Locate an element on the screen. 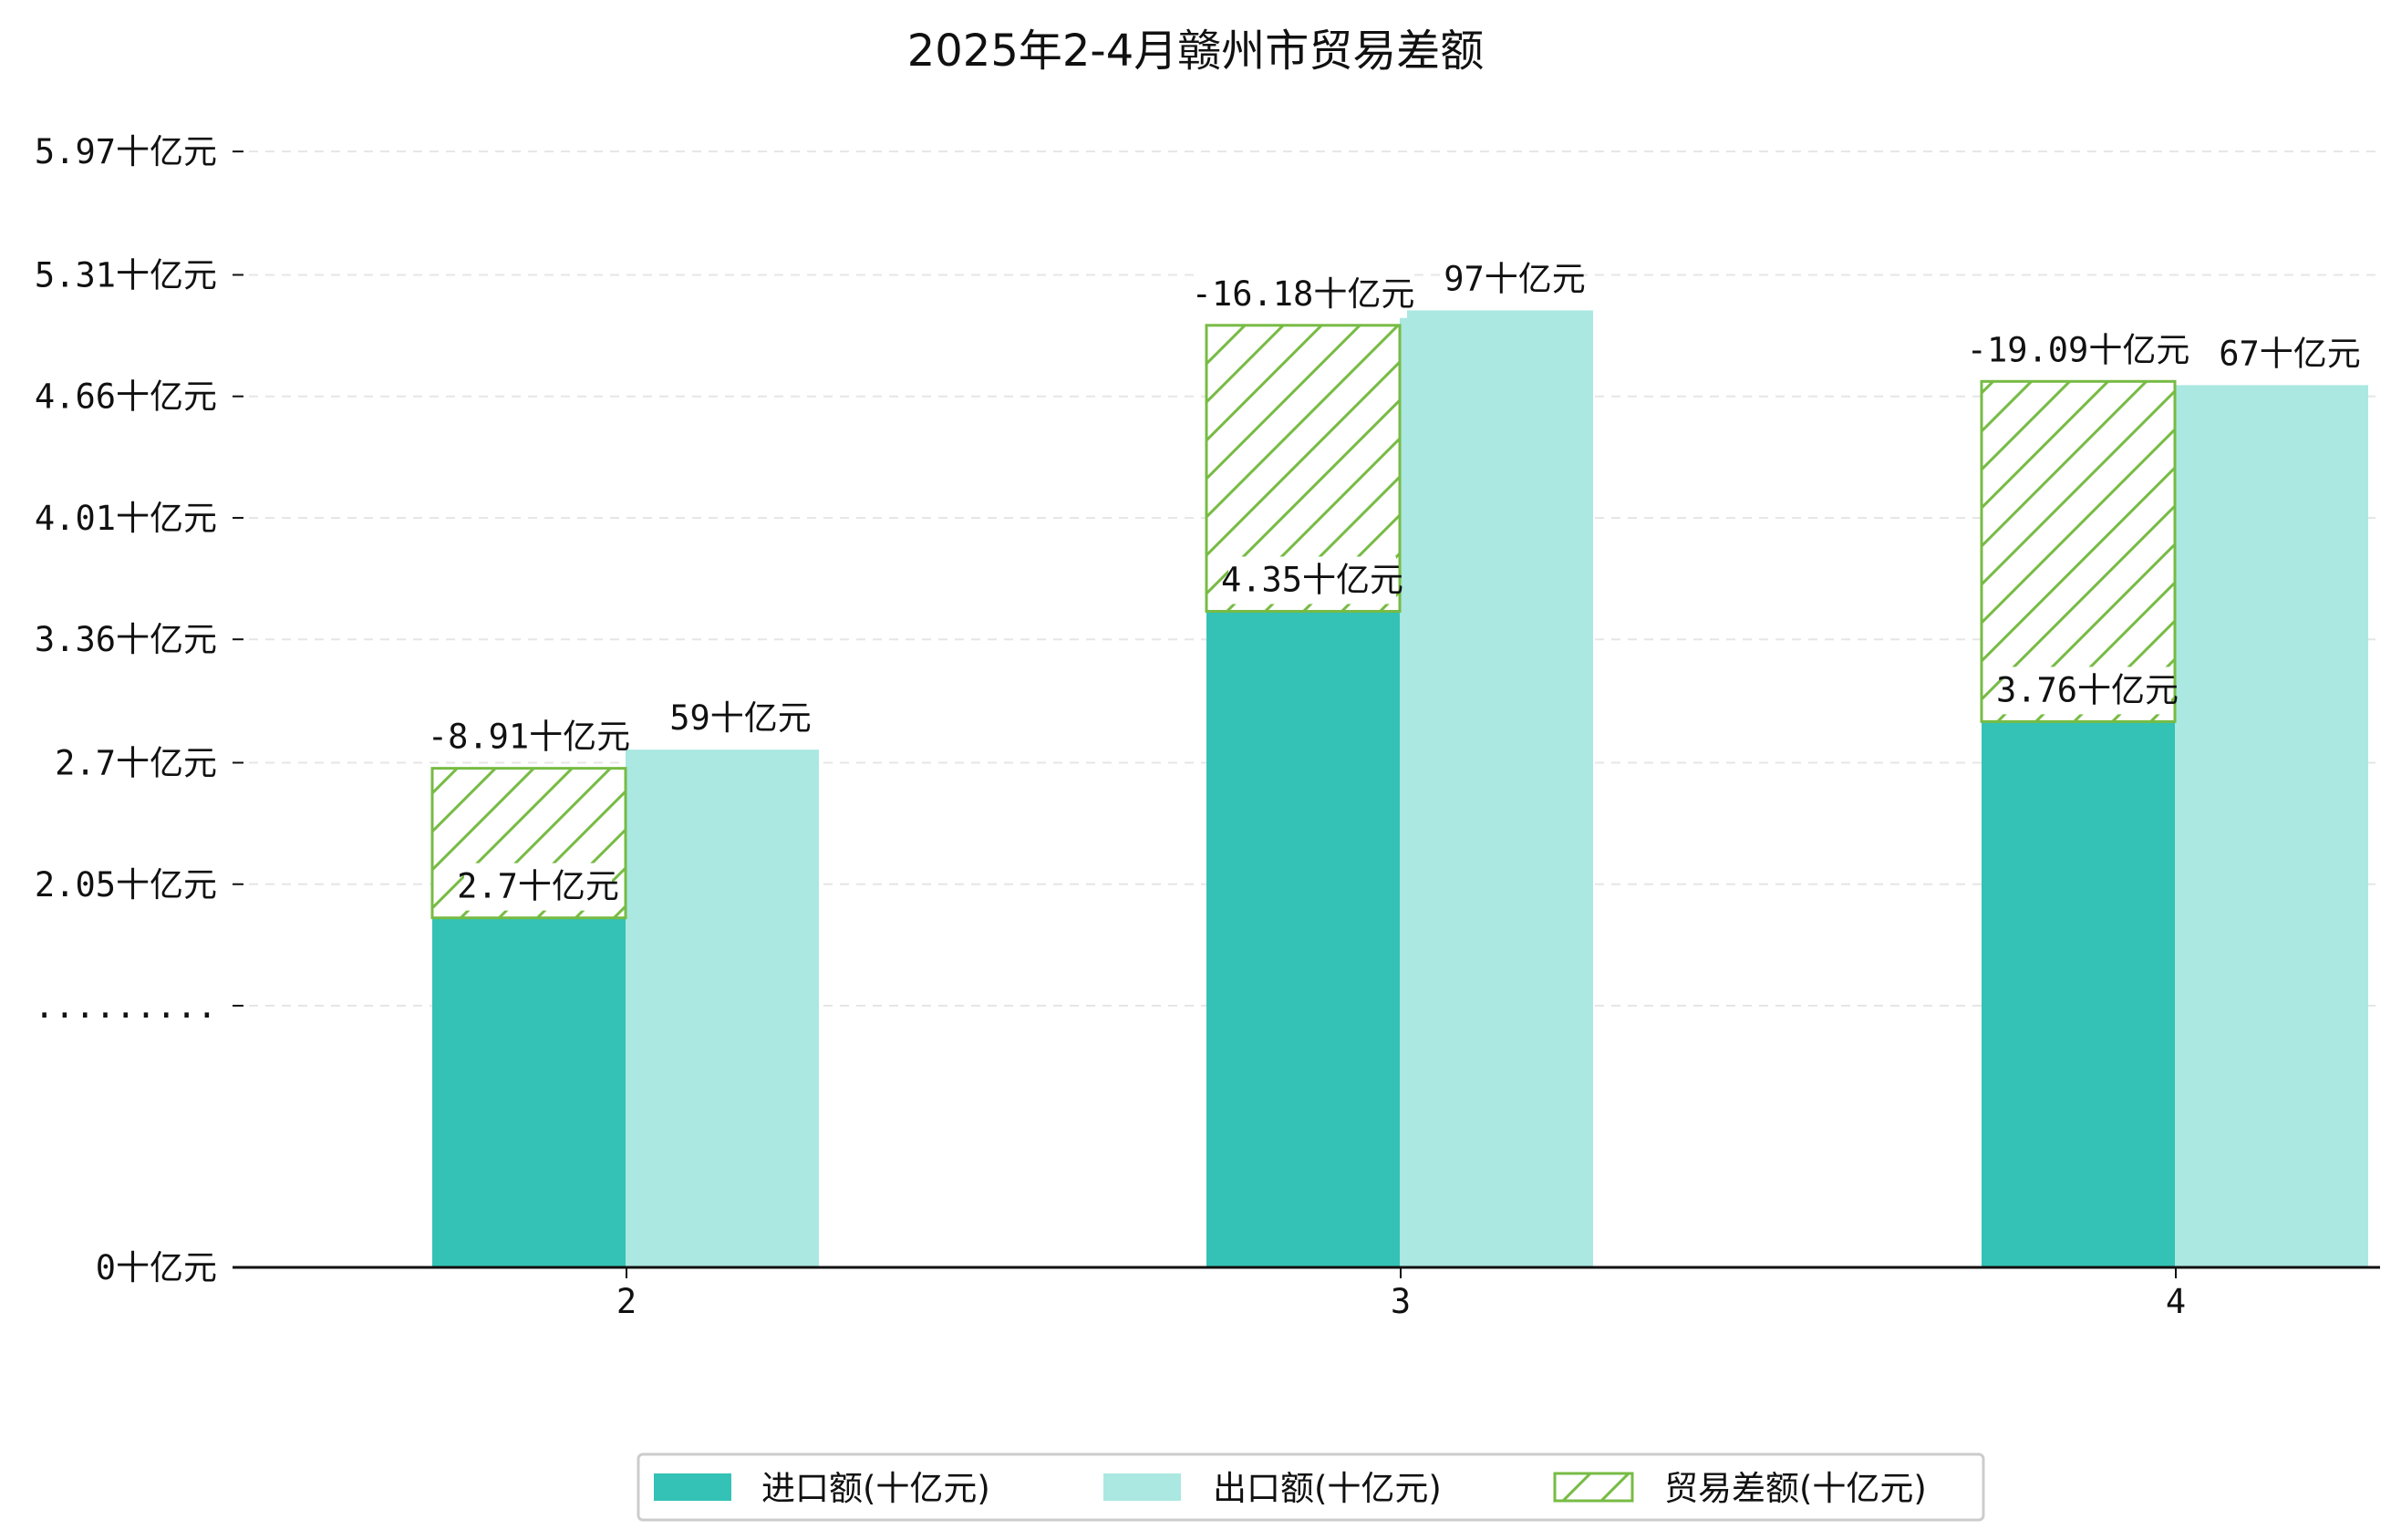  import-value-label: 2.7十亿元 is located at coordinates (538, 886).